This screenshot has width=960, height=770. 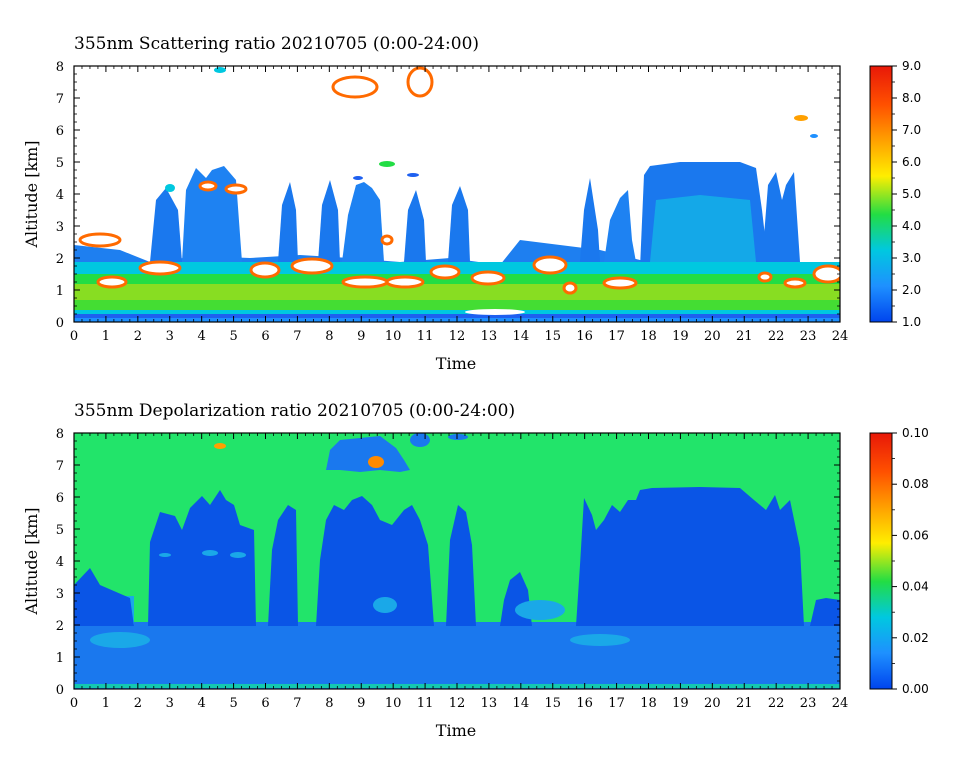 What do you see at coordinates (915, 535) in the screenshot?
I see `colorbar-tick-label: 0.06` at bounding box center [915, 535].